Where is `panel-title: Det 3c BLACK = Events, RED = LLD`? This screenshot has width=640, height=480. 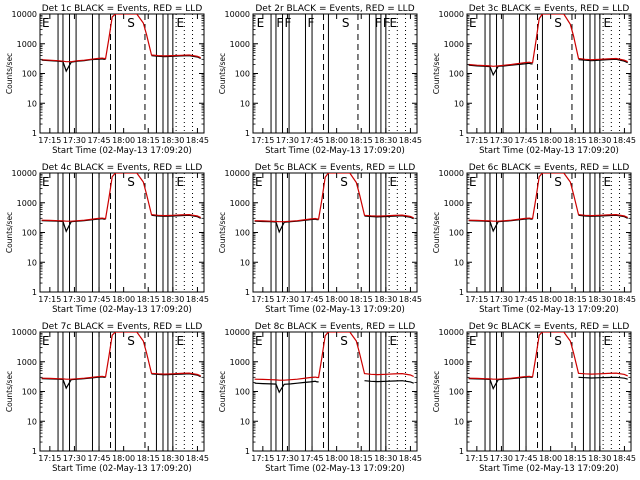 panel-title: Det 3c BLACK = Events, RED = LLD is located at coordinates (549, 9).